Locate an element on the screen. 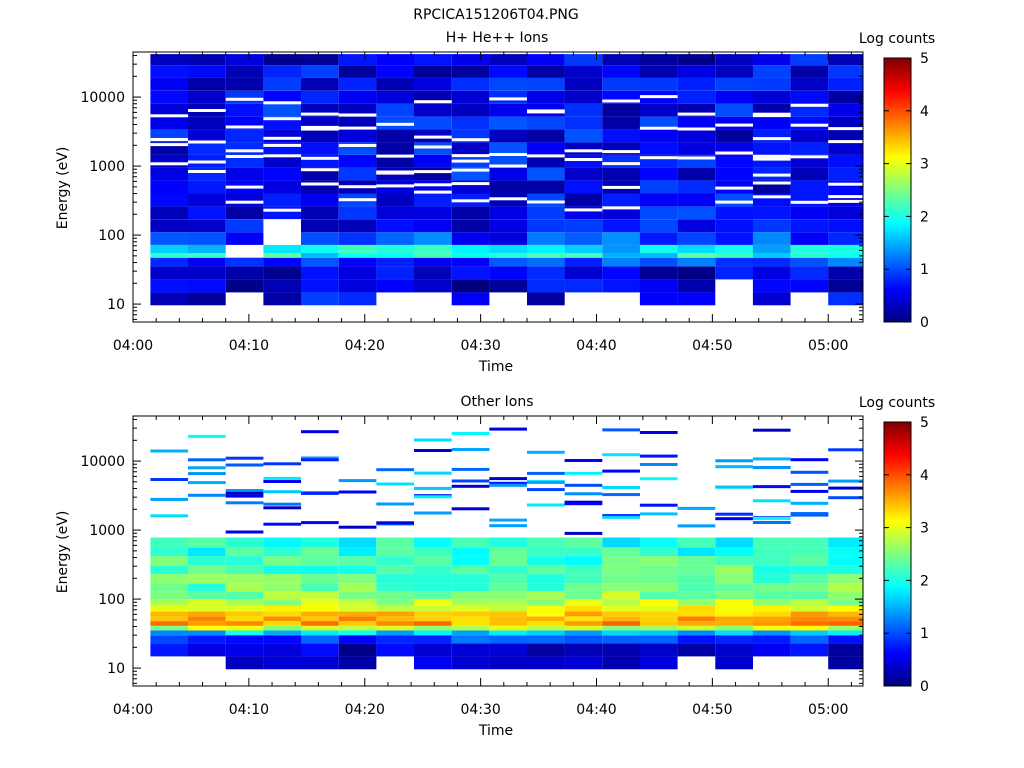 This screenshot has height=768, width=1024. x-tick-label: 05:00 is located at coordinates (828, 710).